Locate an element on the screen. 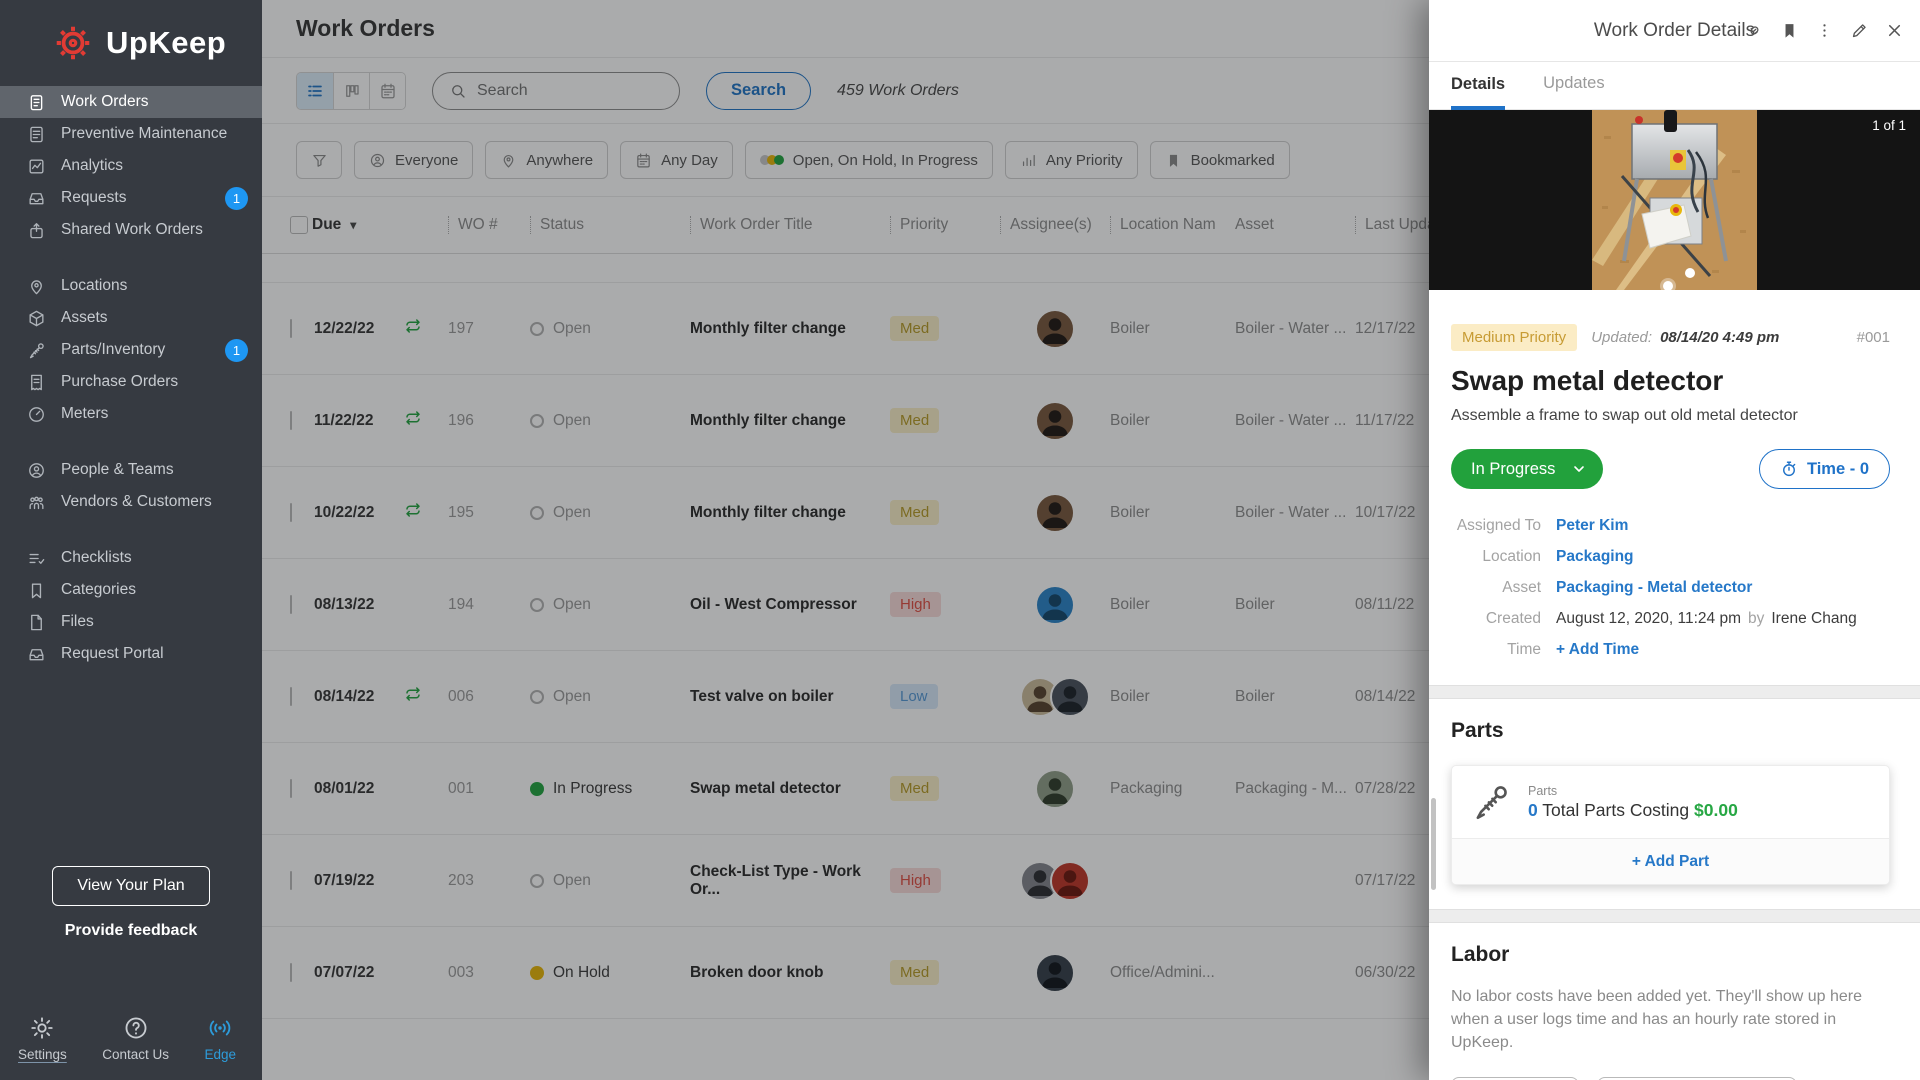 Image resolution: width=1920 pixels, height=1080 pixels. filter-bookmarked: Bookmarked is located at coordinates (1219, 160).